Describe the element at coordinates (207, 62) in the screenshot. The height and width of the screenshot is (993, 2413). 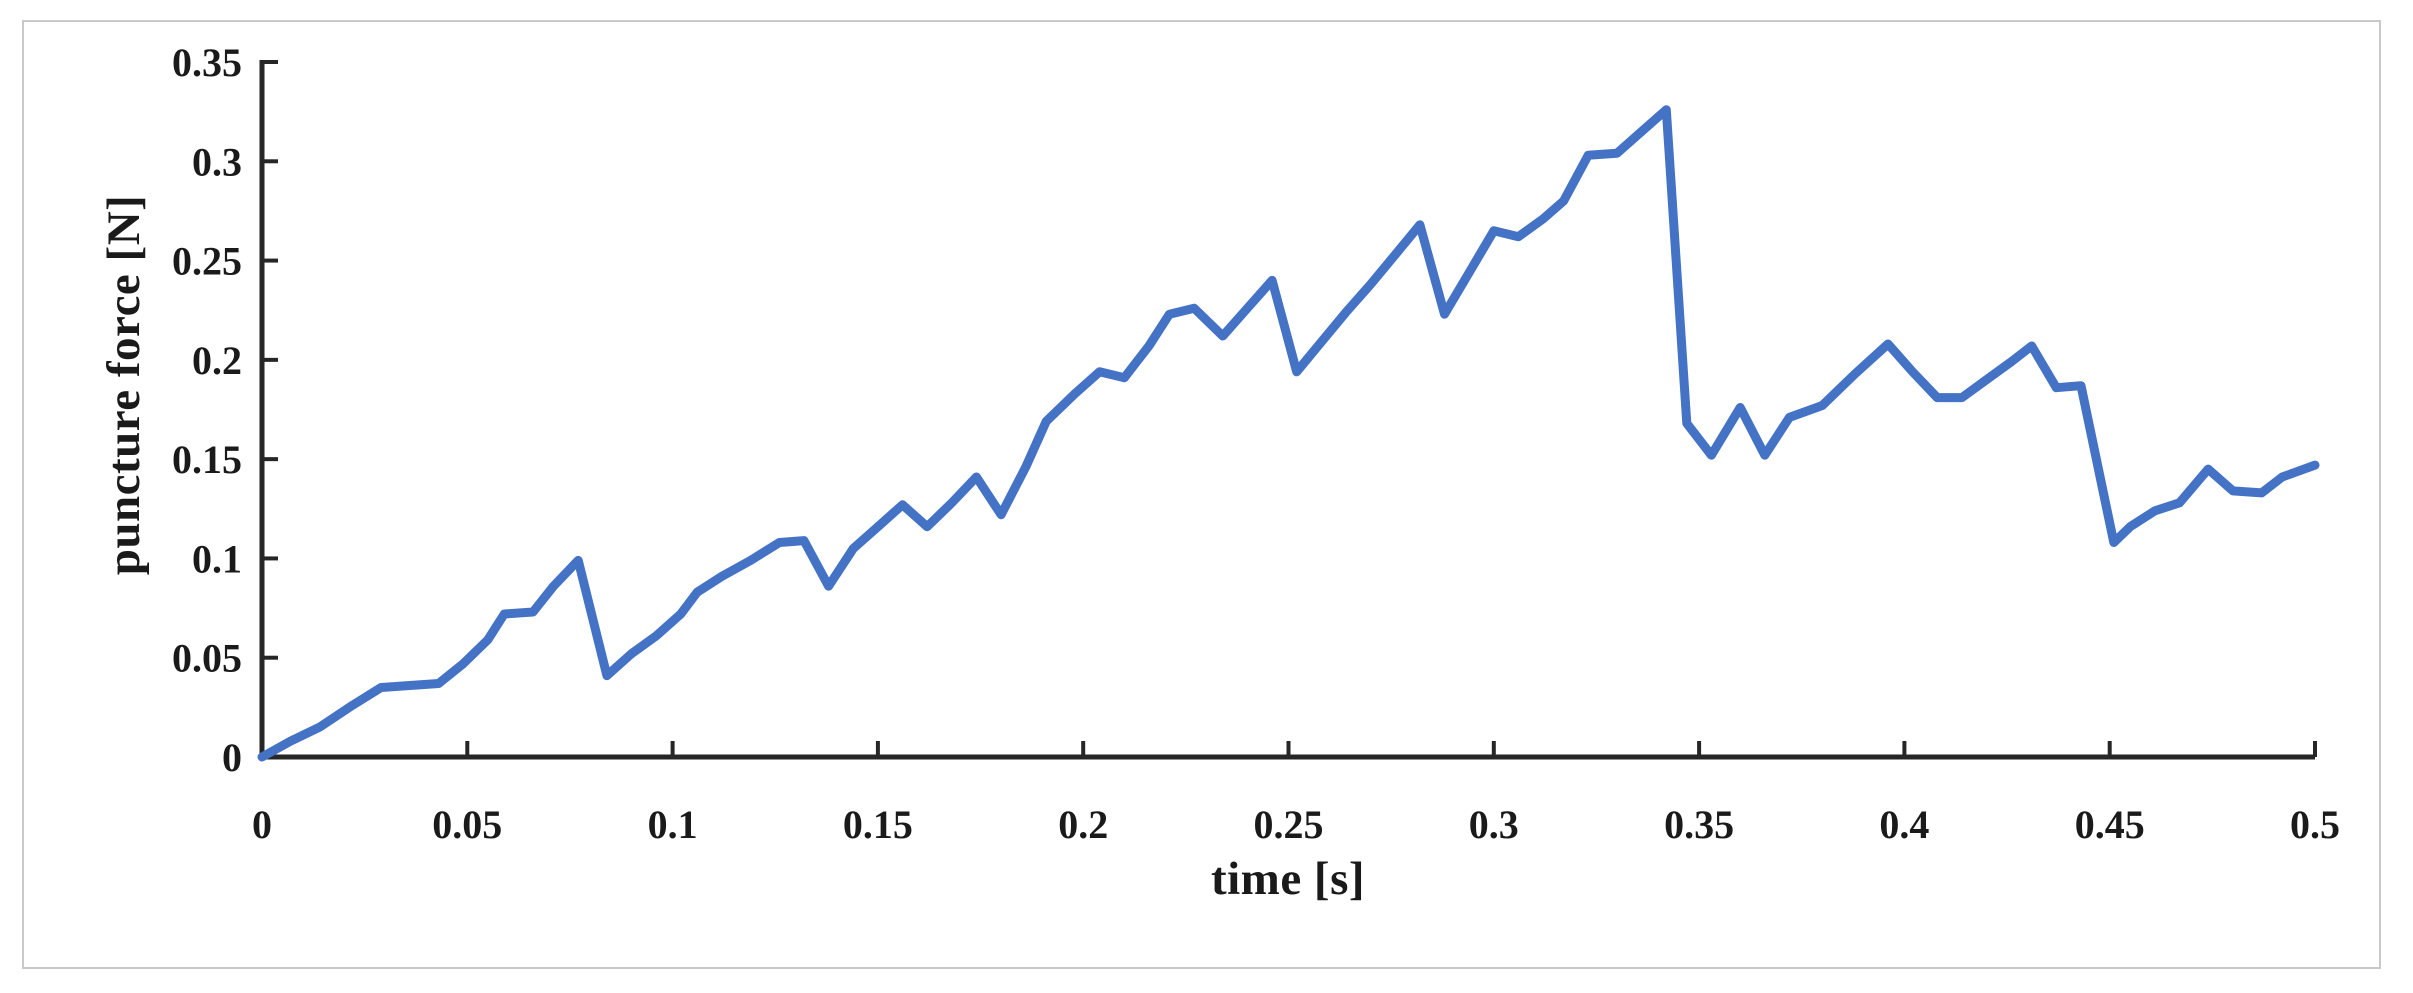
I see `y-tick-label: 0.35` at that location.